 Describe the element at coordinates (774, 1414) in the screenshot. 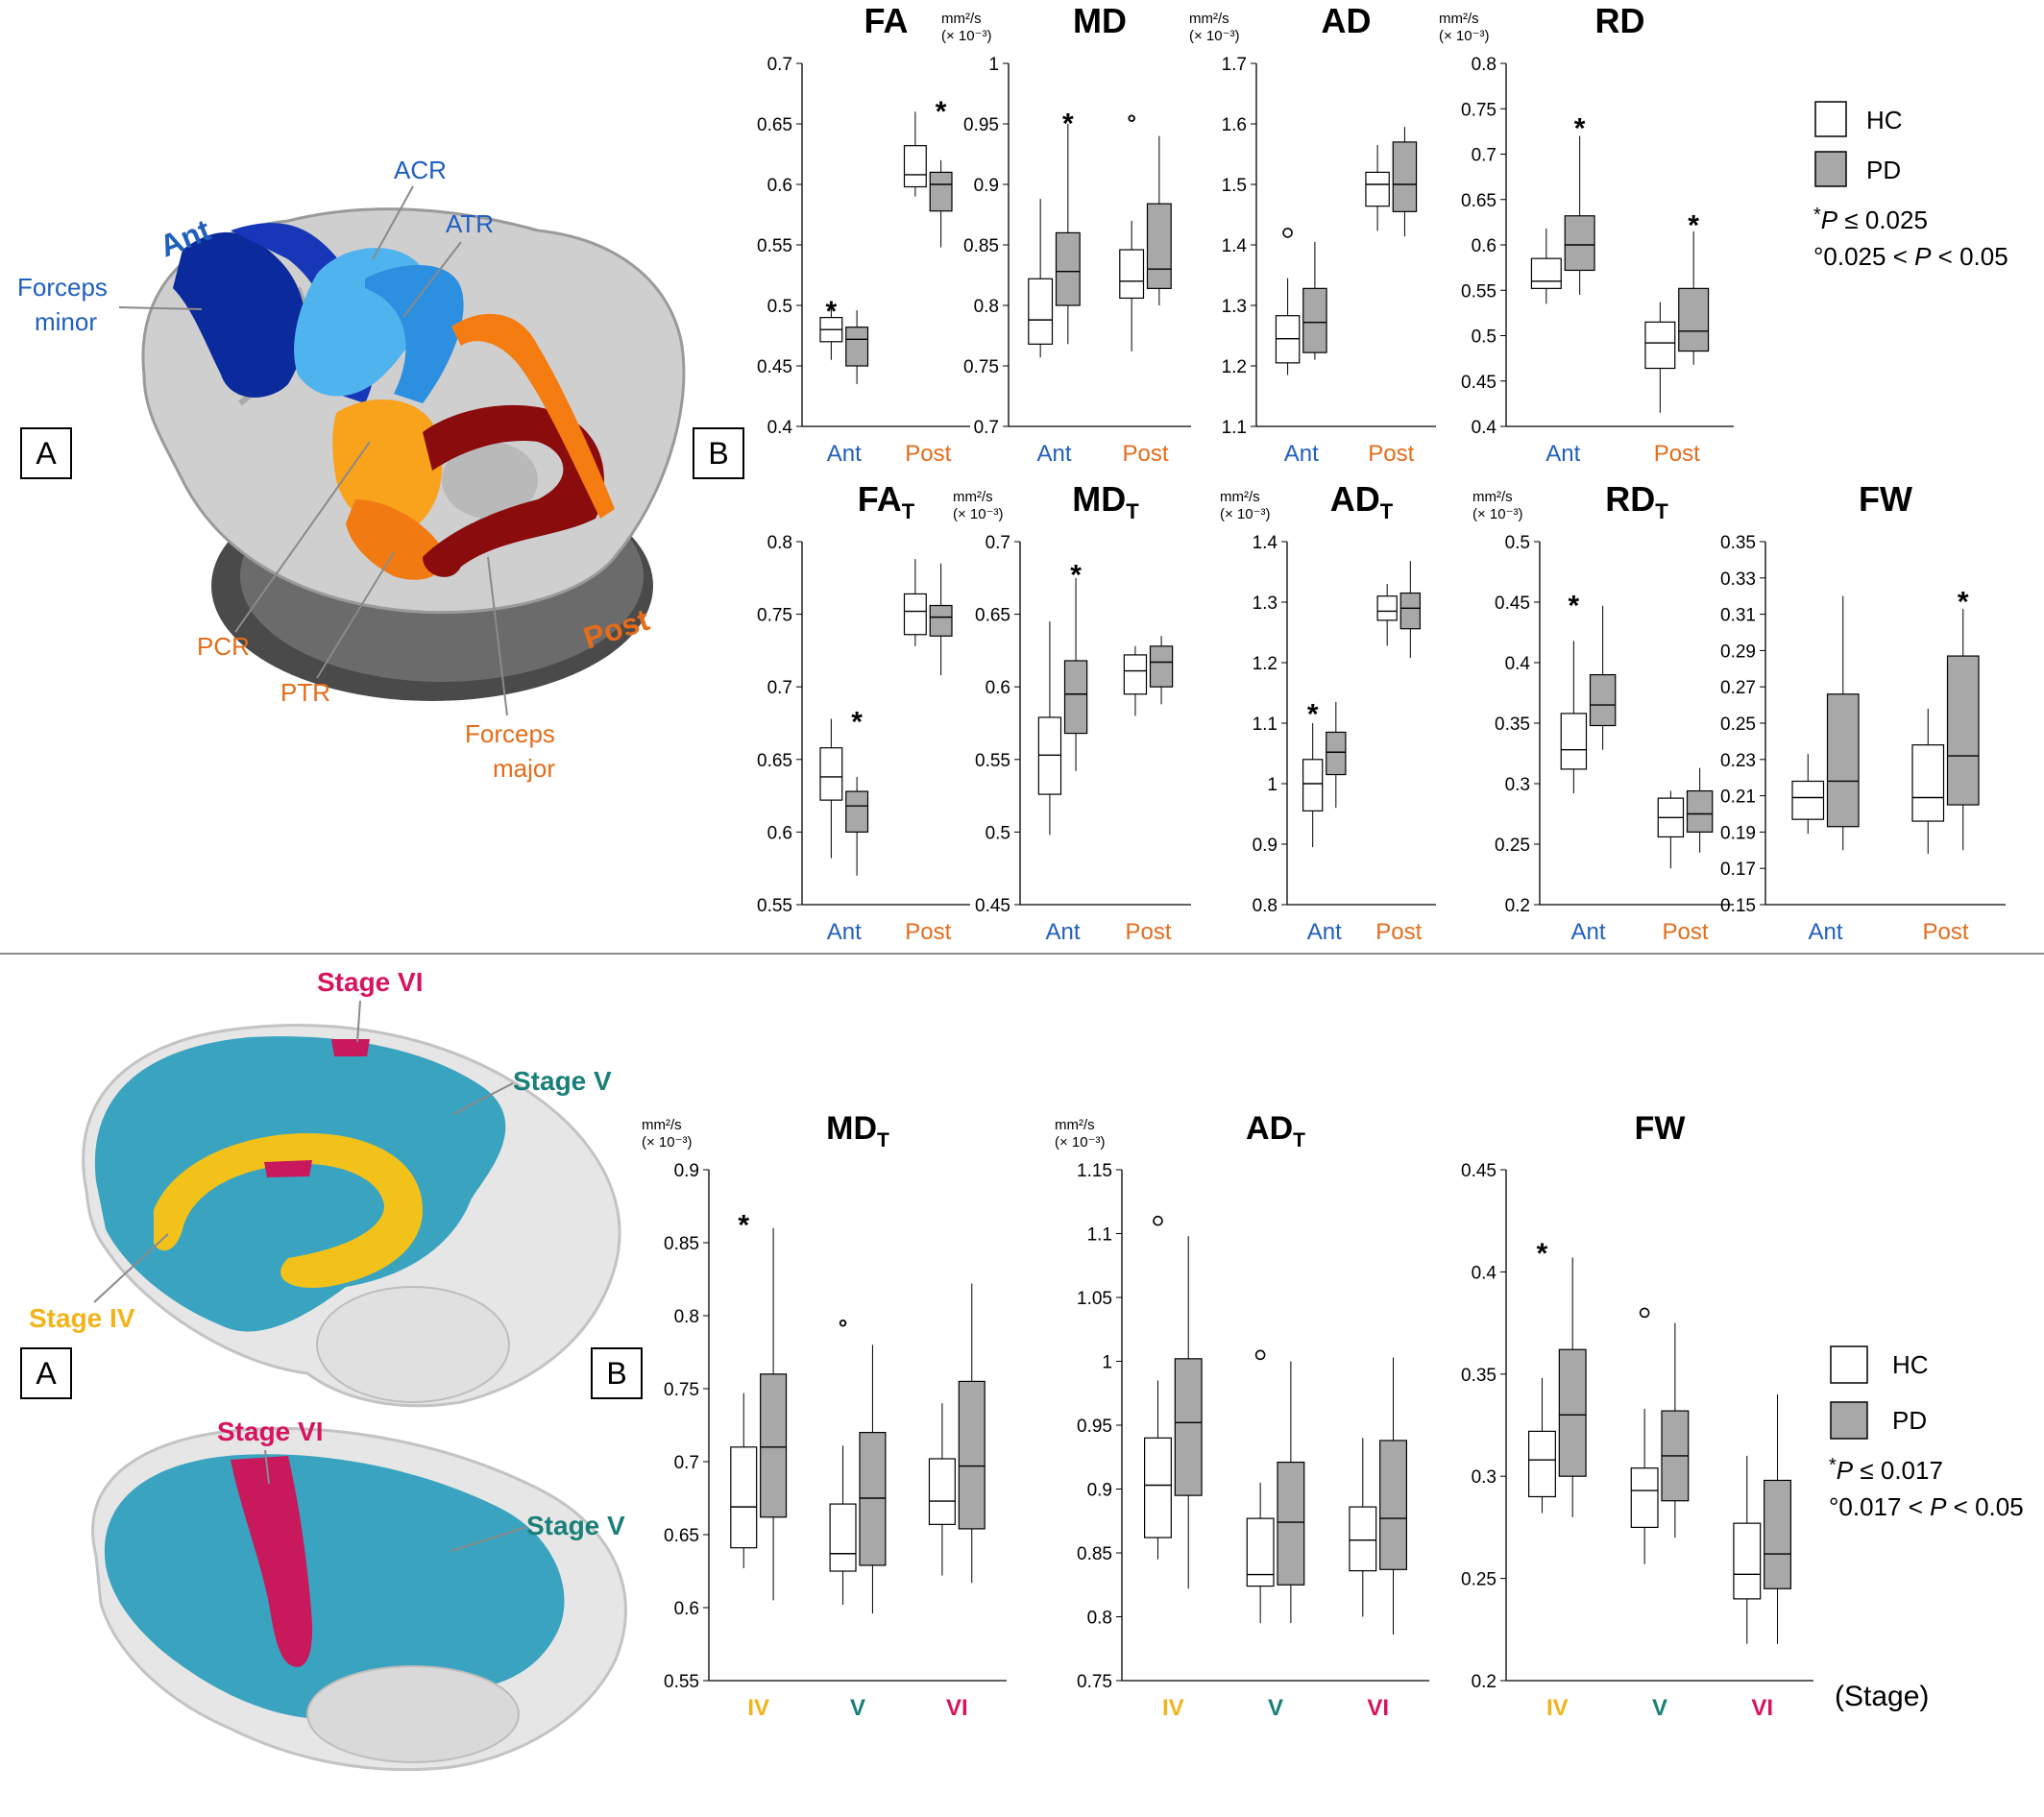

I see `box-pd-iv` at that location.